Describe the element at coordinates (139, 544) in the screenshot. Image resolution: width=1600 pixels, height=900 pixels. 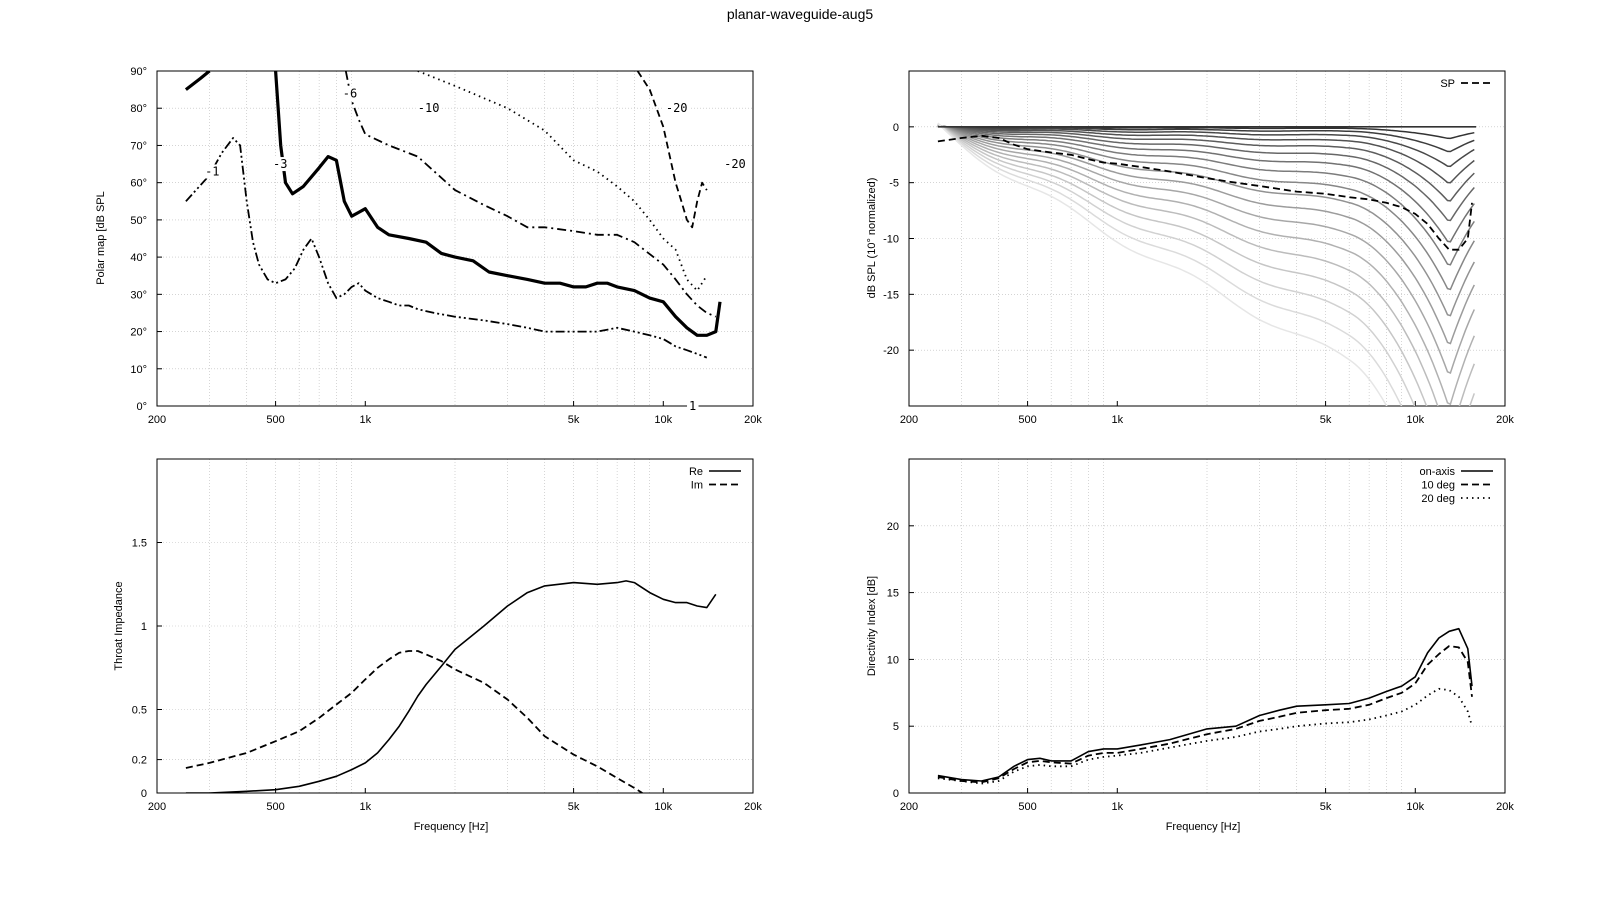
I see `y-tick-label: 1.5` at that location.